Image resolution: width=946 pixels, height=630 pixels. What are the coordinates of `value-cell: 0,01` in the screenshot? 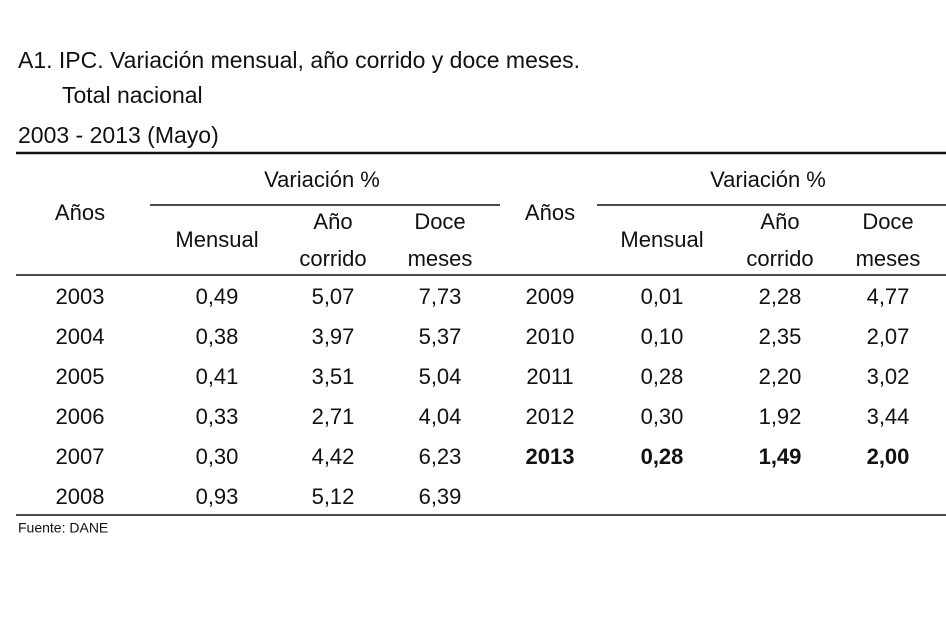 It's located at (662, 296).